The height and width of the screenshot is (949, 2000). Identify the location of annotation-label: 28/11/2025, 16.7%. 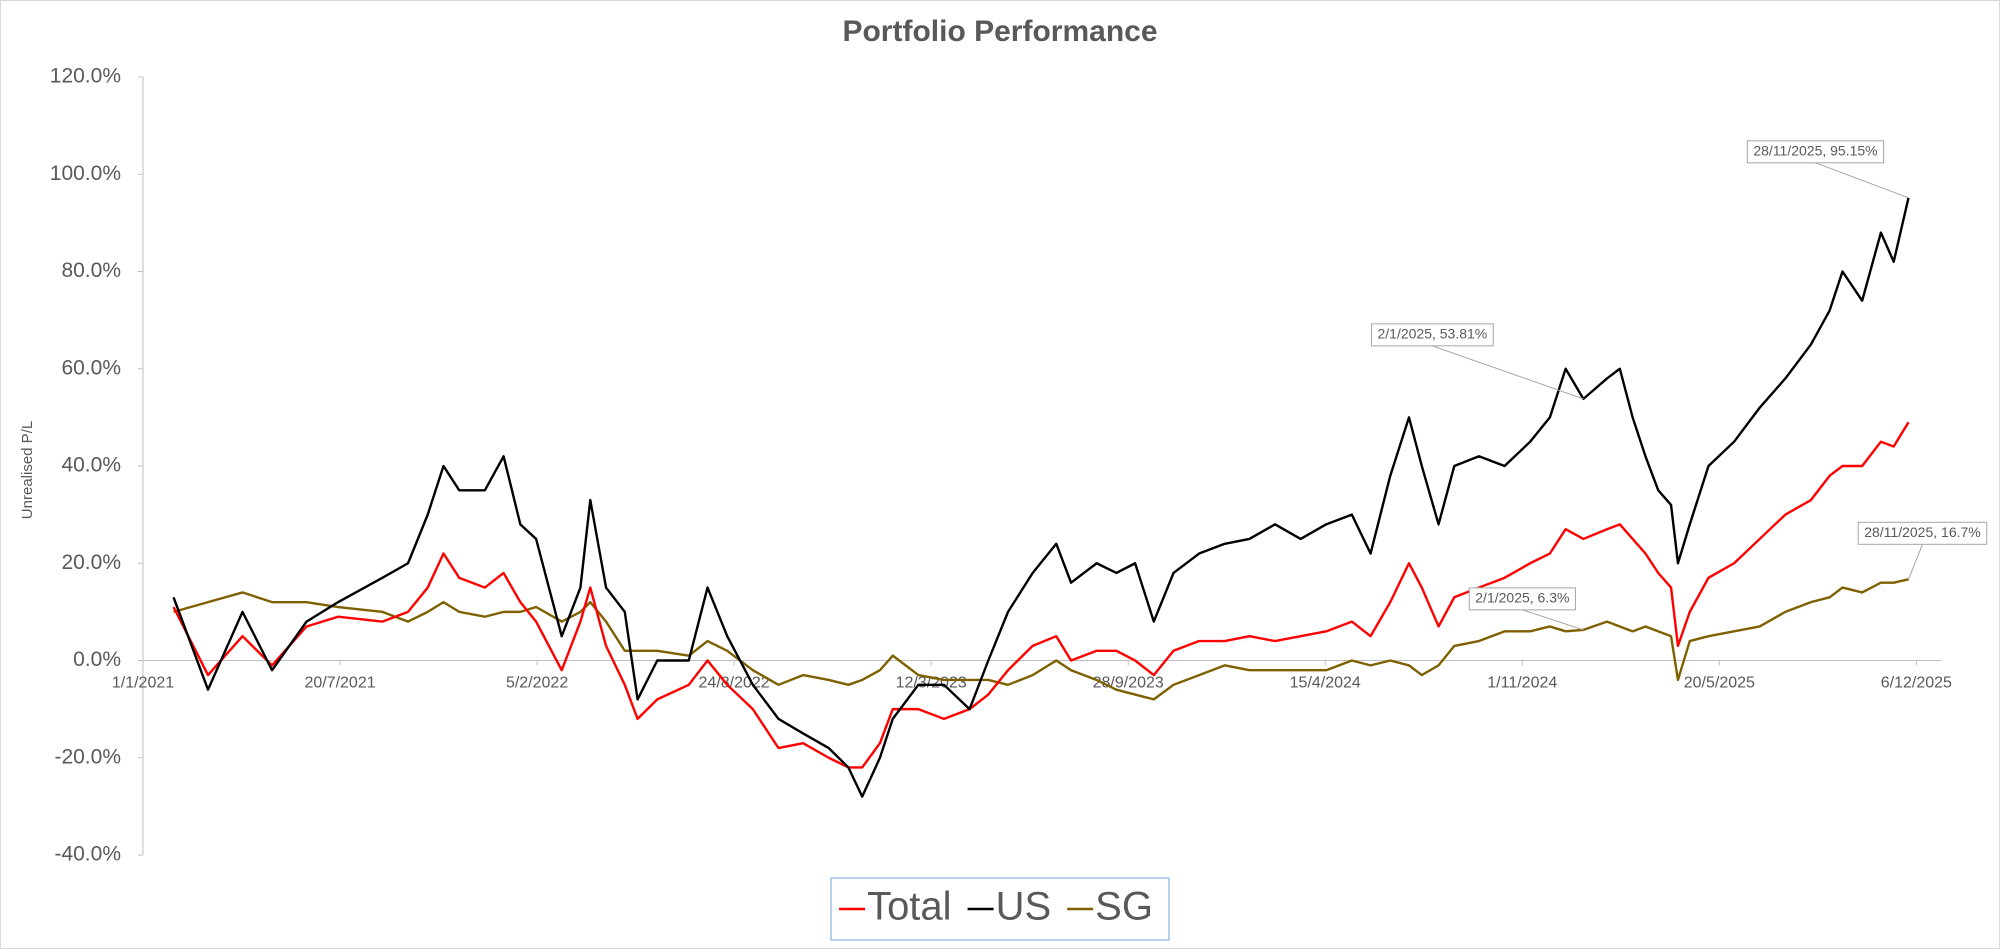
(1922, 532).